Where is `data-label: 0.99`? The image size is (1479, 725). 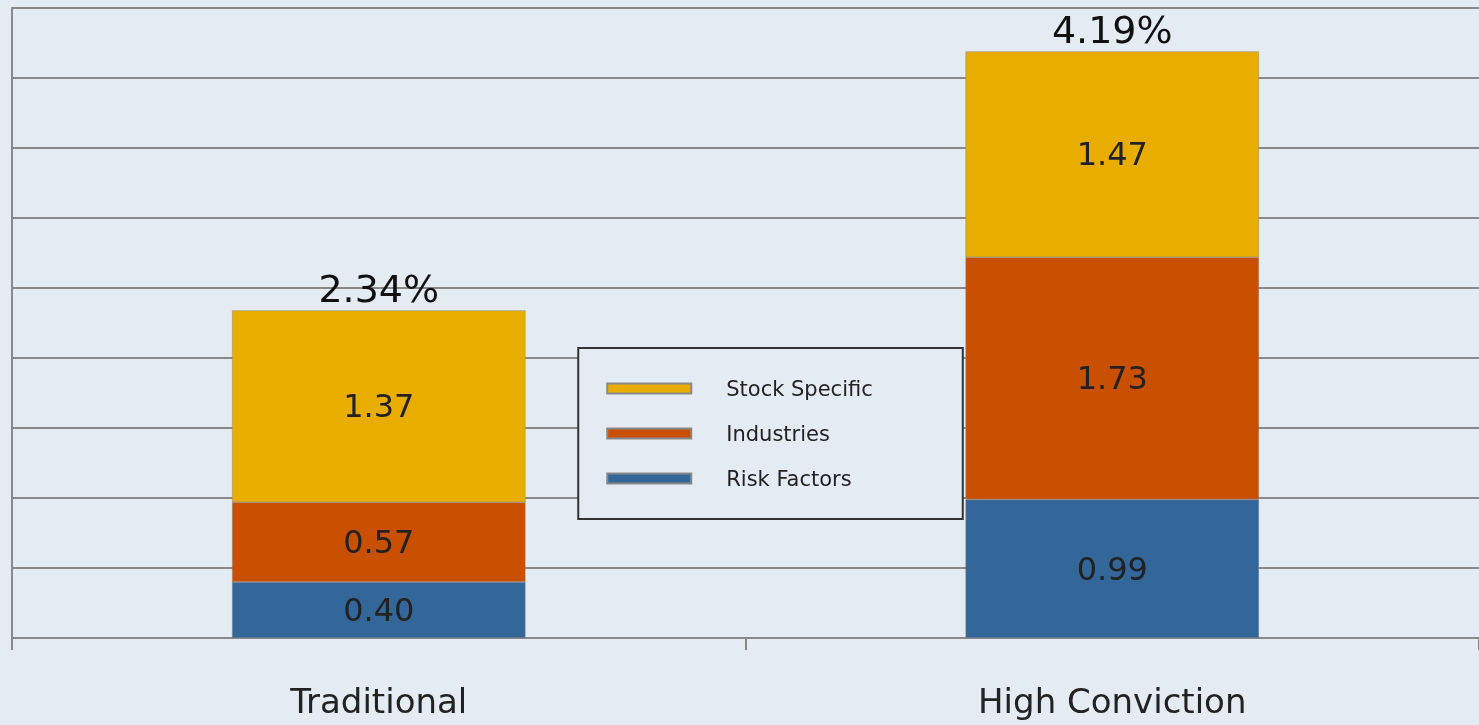 data-label: 0.99 is located at coordinates (1112, 568).